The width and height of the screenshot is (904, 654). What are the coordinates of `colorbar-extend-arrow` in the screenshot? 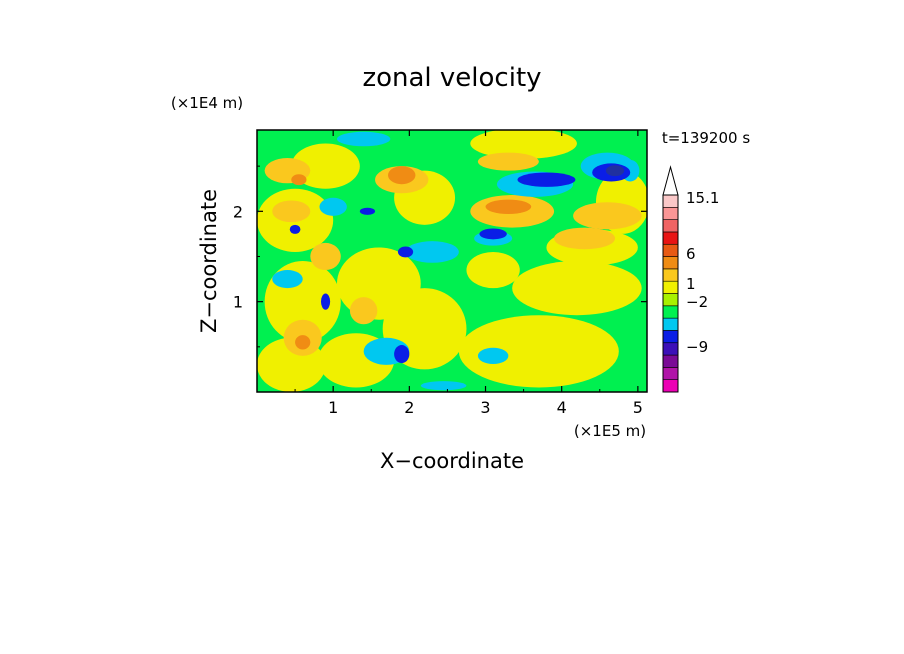 It's located at (670, 180).